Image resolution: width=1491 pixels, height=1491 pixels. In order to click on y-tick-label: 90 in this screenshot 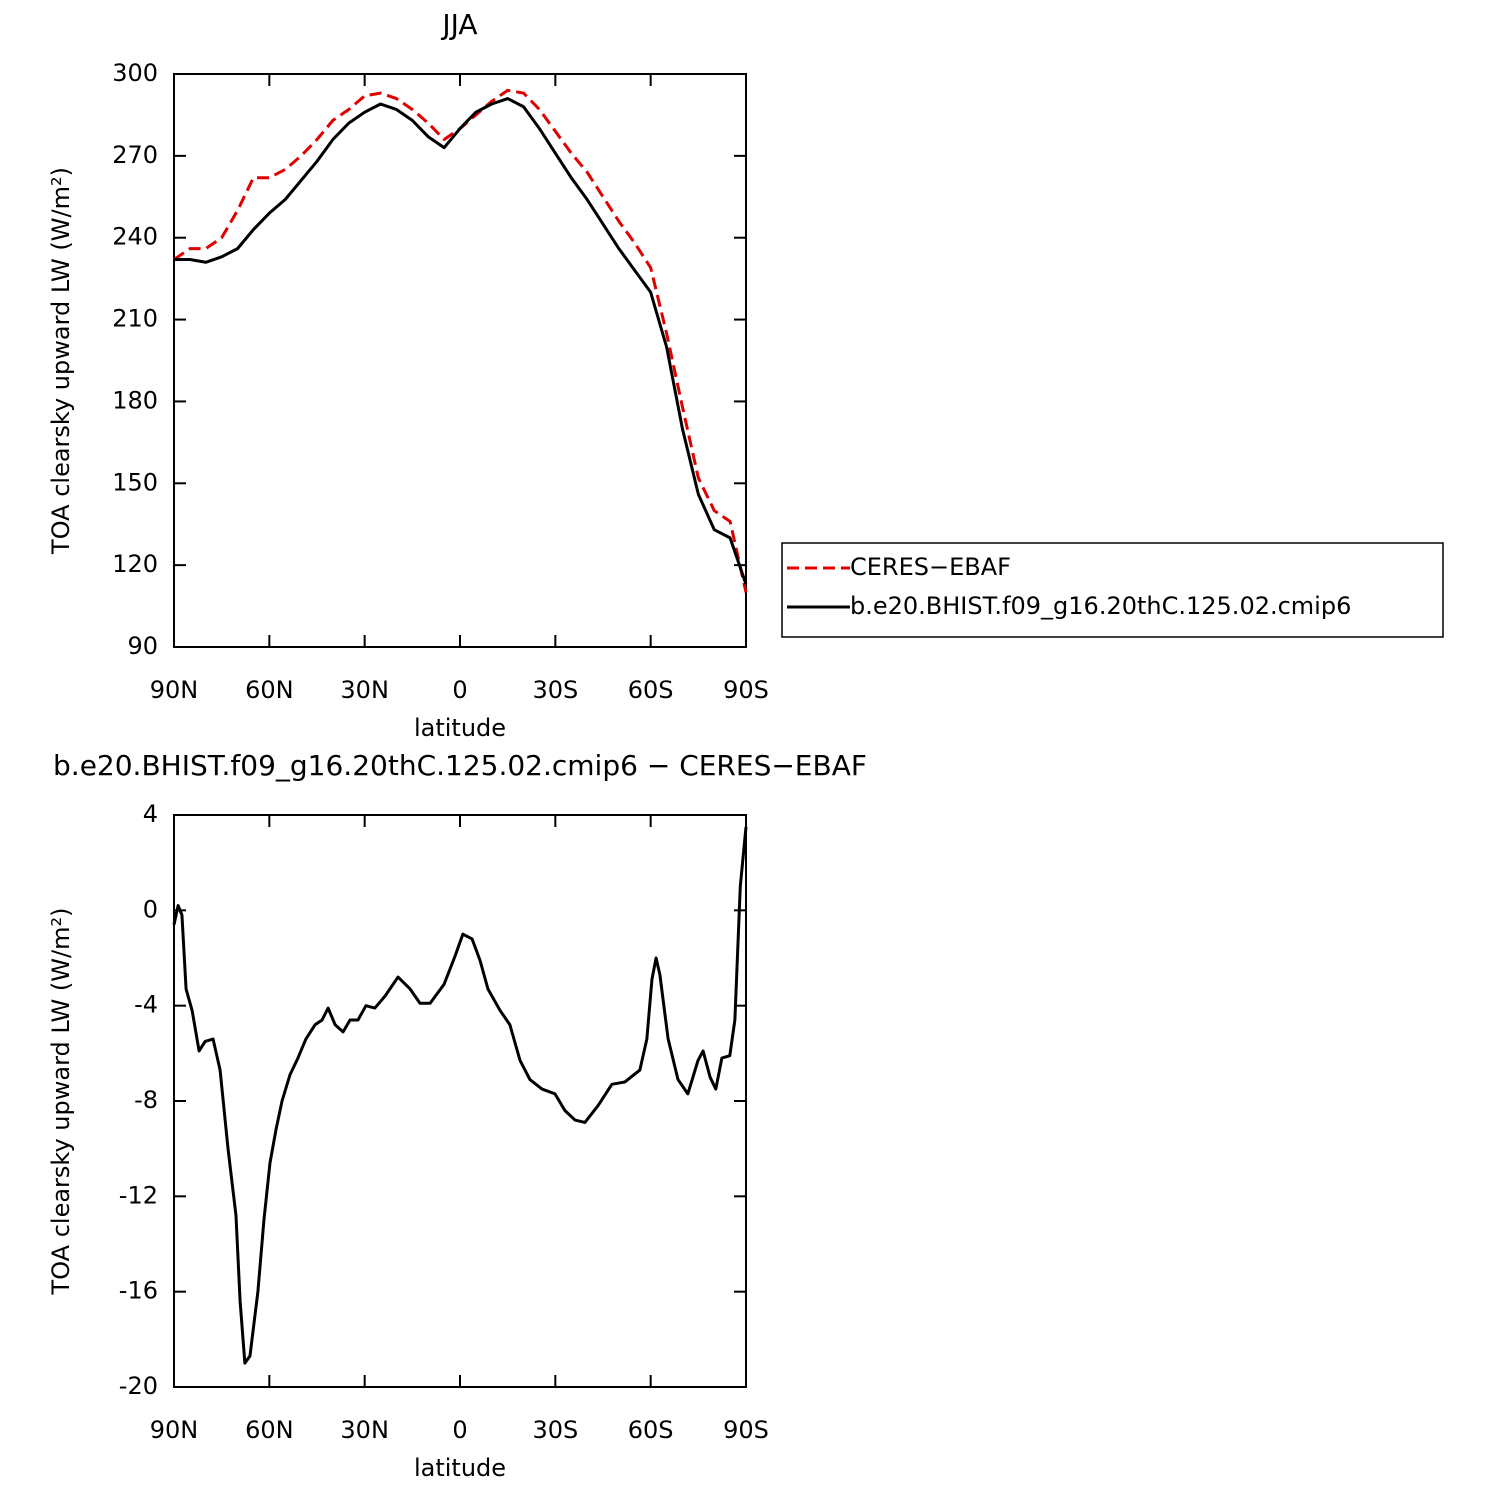, I will do `click(142, 646)`.